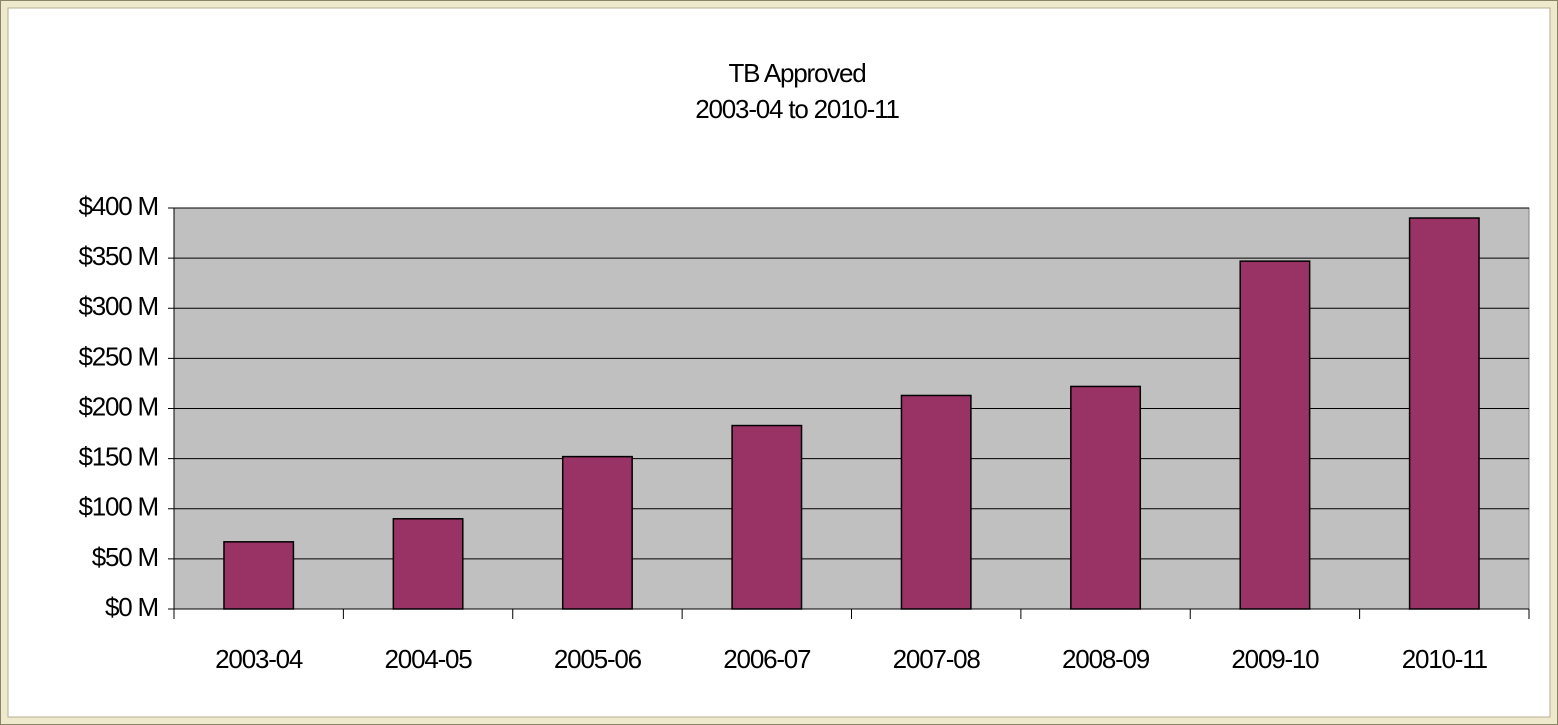  Describe the element at coordinates (131, 607) in the screenshot. I see `y-tick-label: $0 M` at that location.